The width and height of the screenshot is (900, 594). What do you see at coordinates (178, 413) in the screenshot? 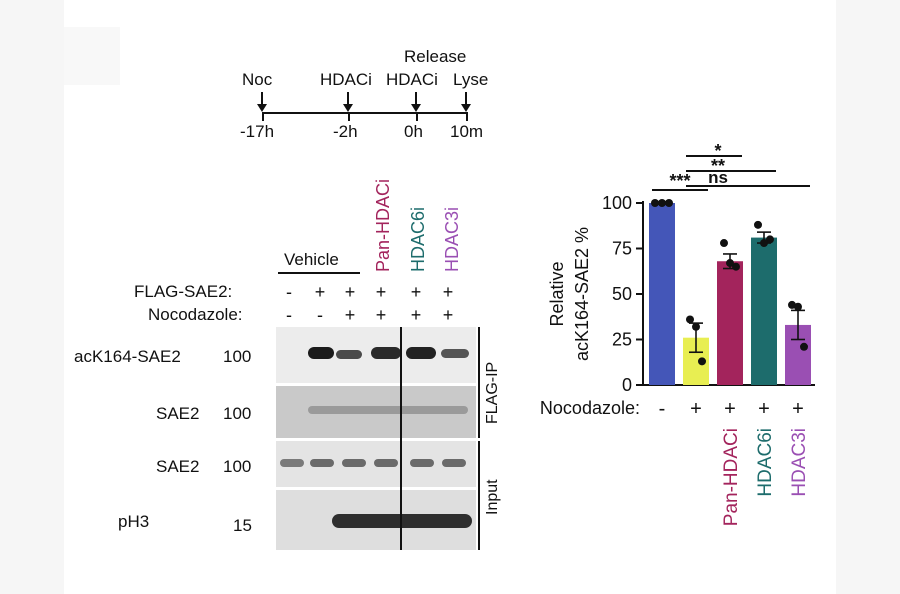
I see `panel-label-sae2-ip: SAE2` at bounding box center [178, 413].